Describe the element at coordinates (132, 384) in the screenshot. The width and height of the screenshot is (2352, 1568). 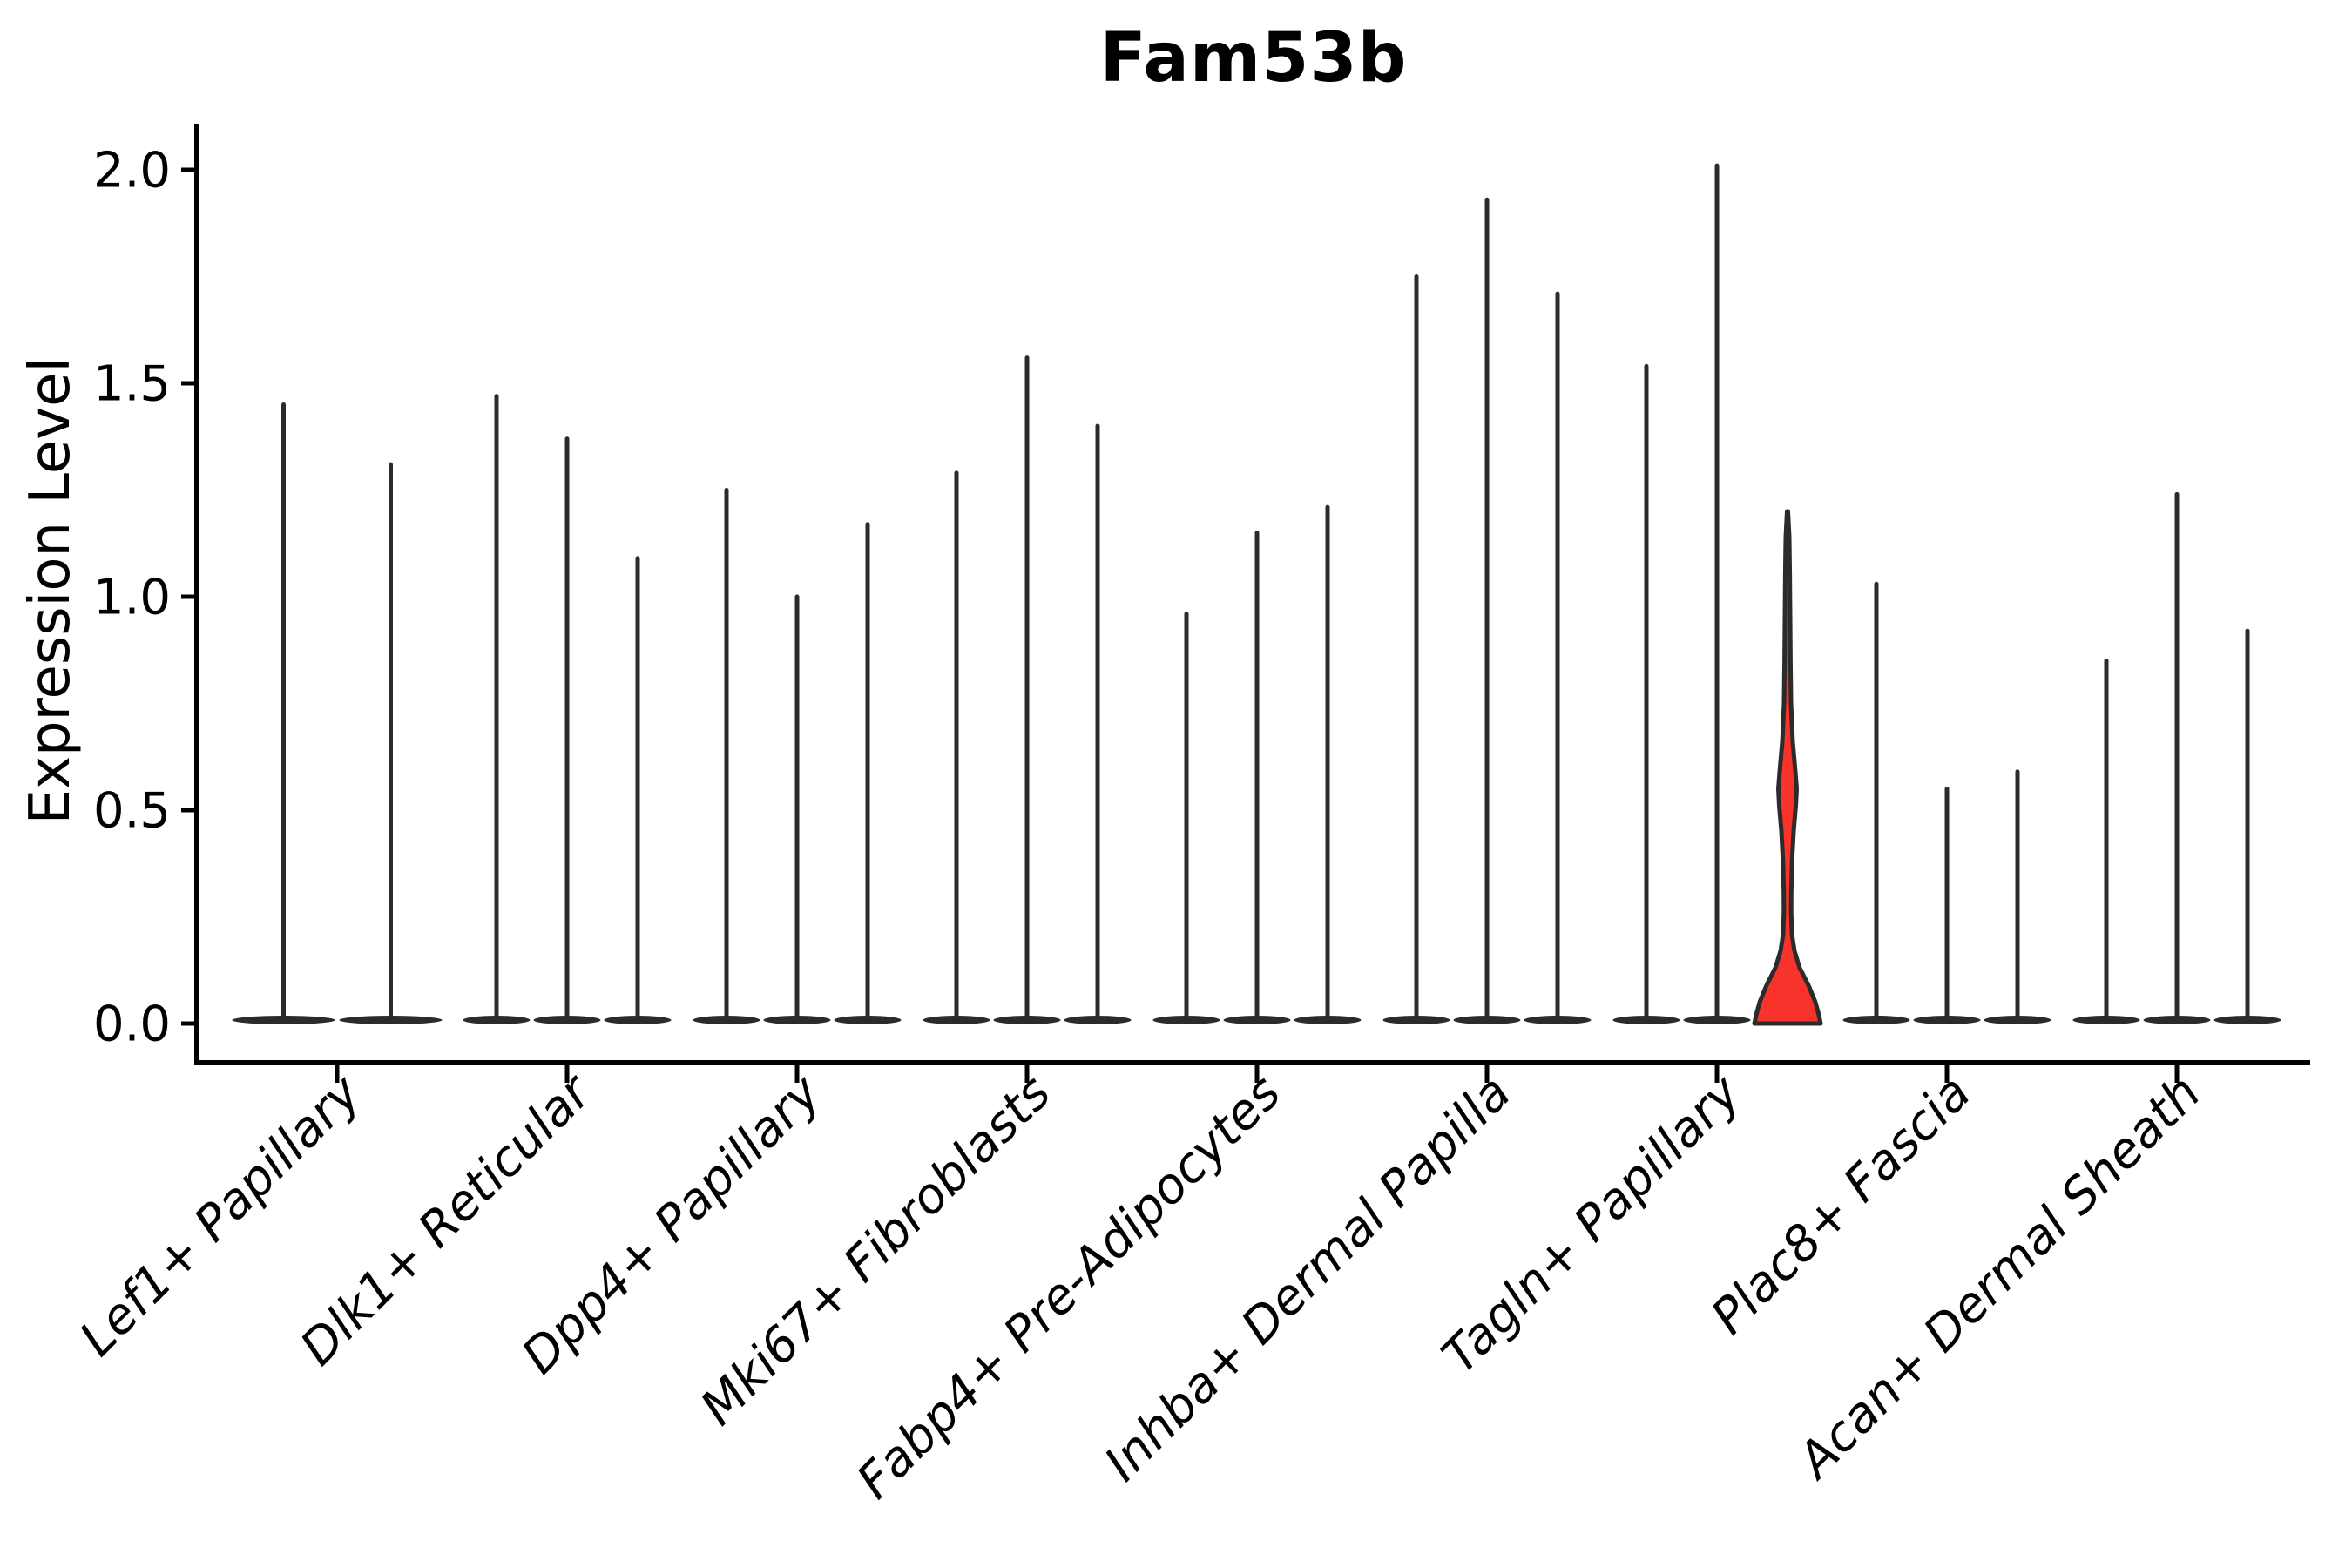
I see `y-tick-label: 1.5` at that location.